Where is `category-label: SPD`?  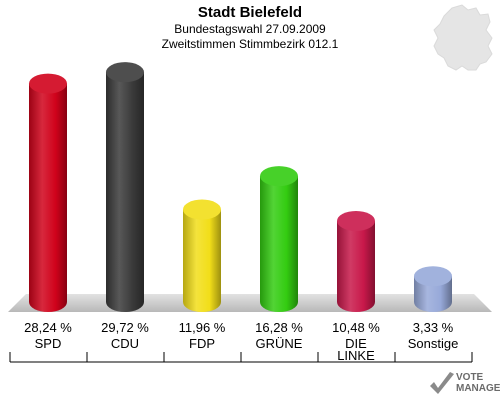
category-label: SPD is located at coordinates (48, 343).